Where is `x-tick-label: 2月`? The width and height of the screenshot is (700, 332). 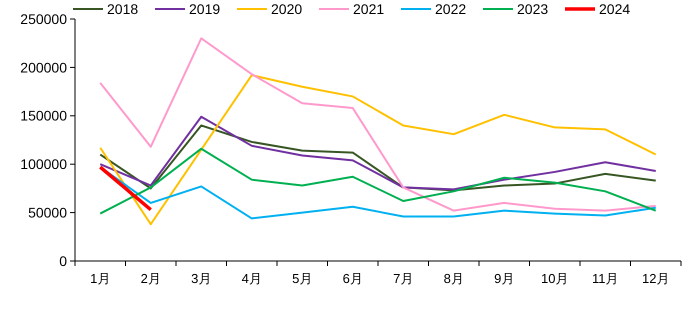 x-tick-label: 2月 is located at coordinates (150, 278).